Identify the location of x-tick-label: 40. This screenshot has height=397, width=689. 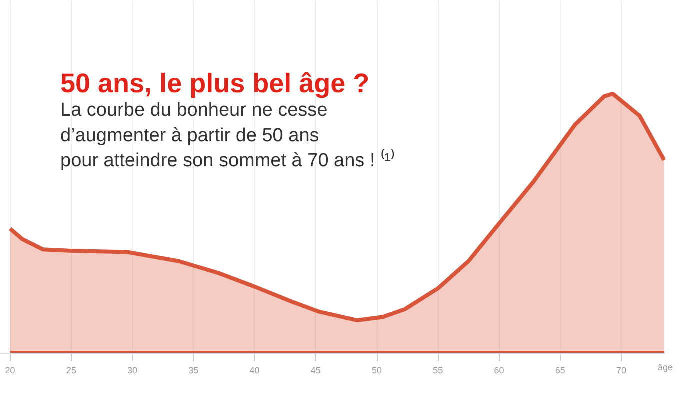
(255, 371).